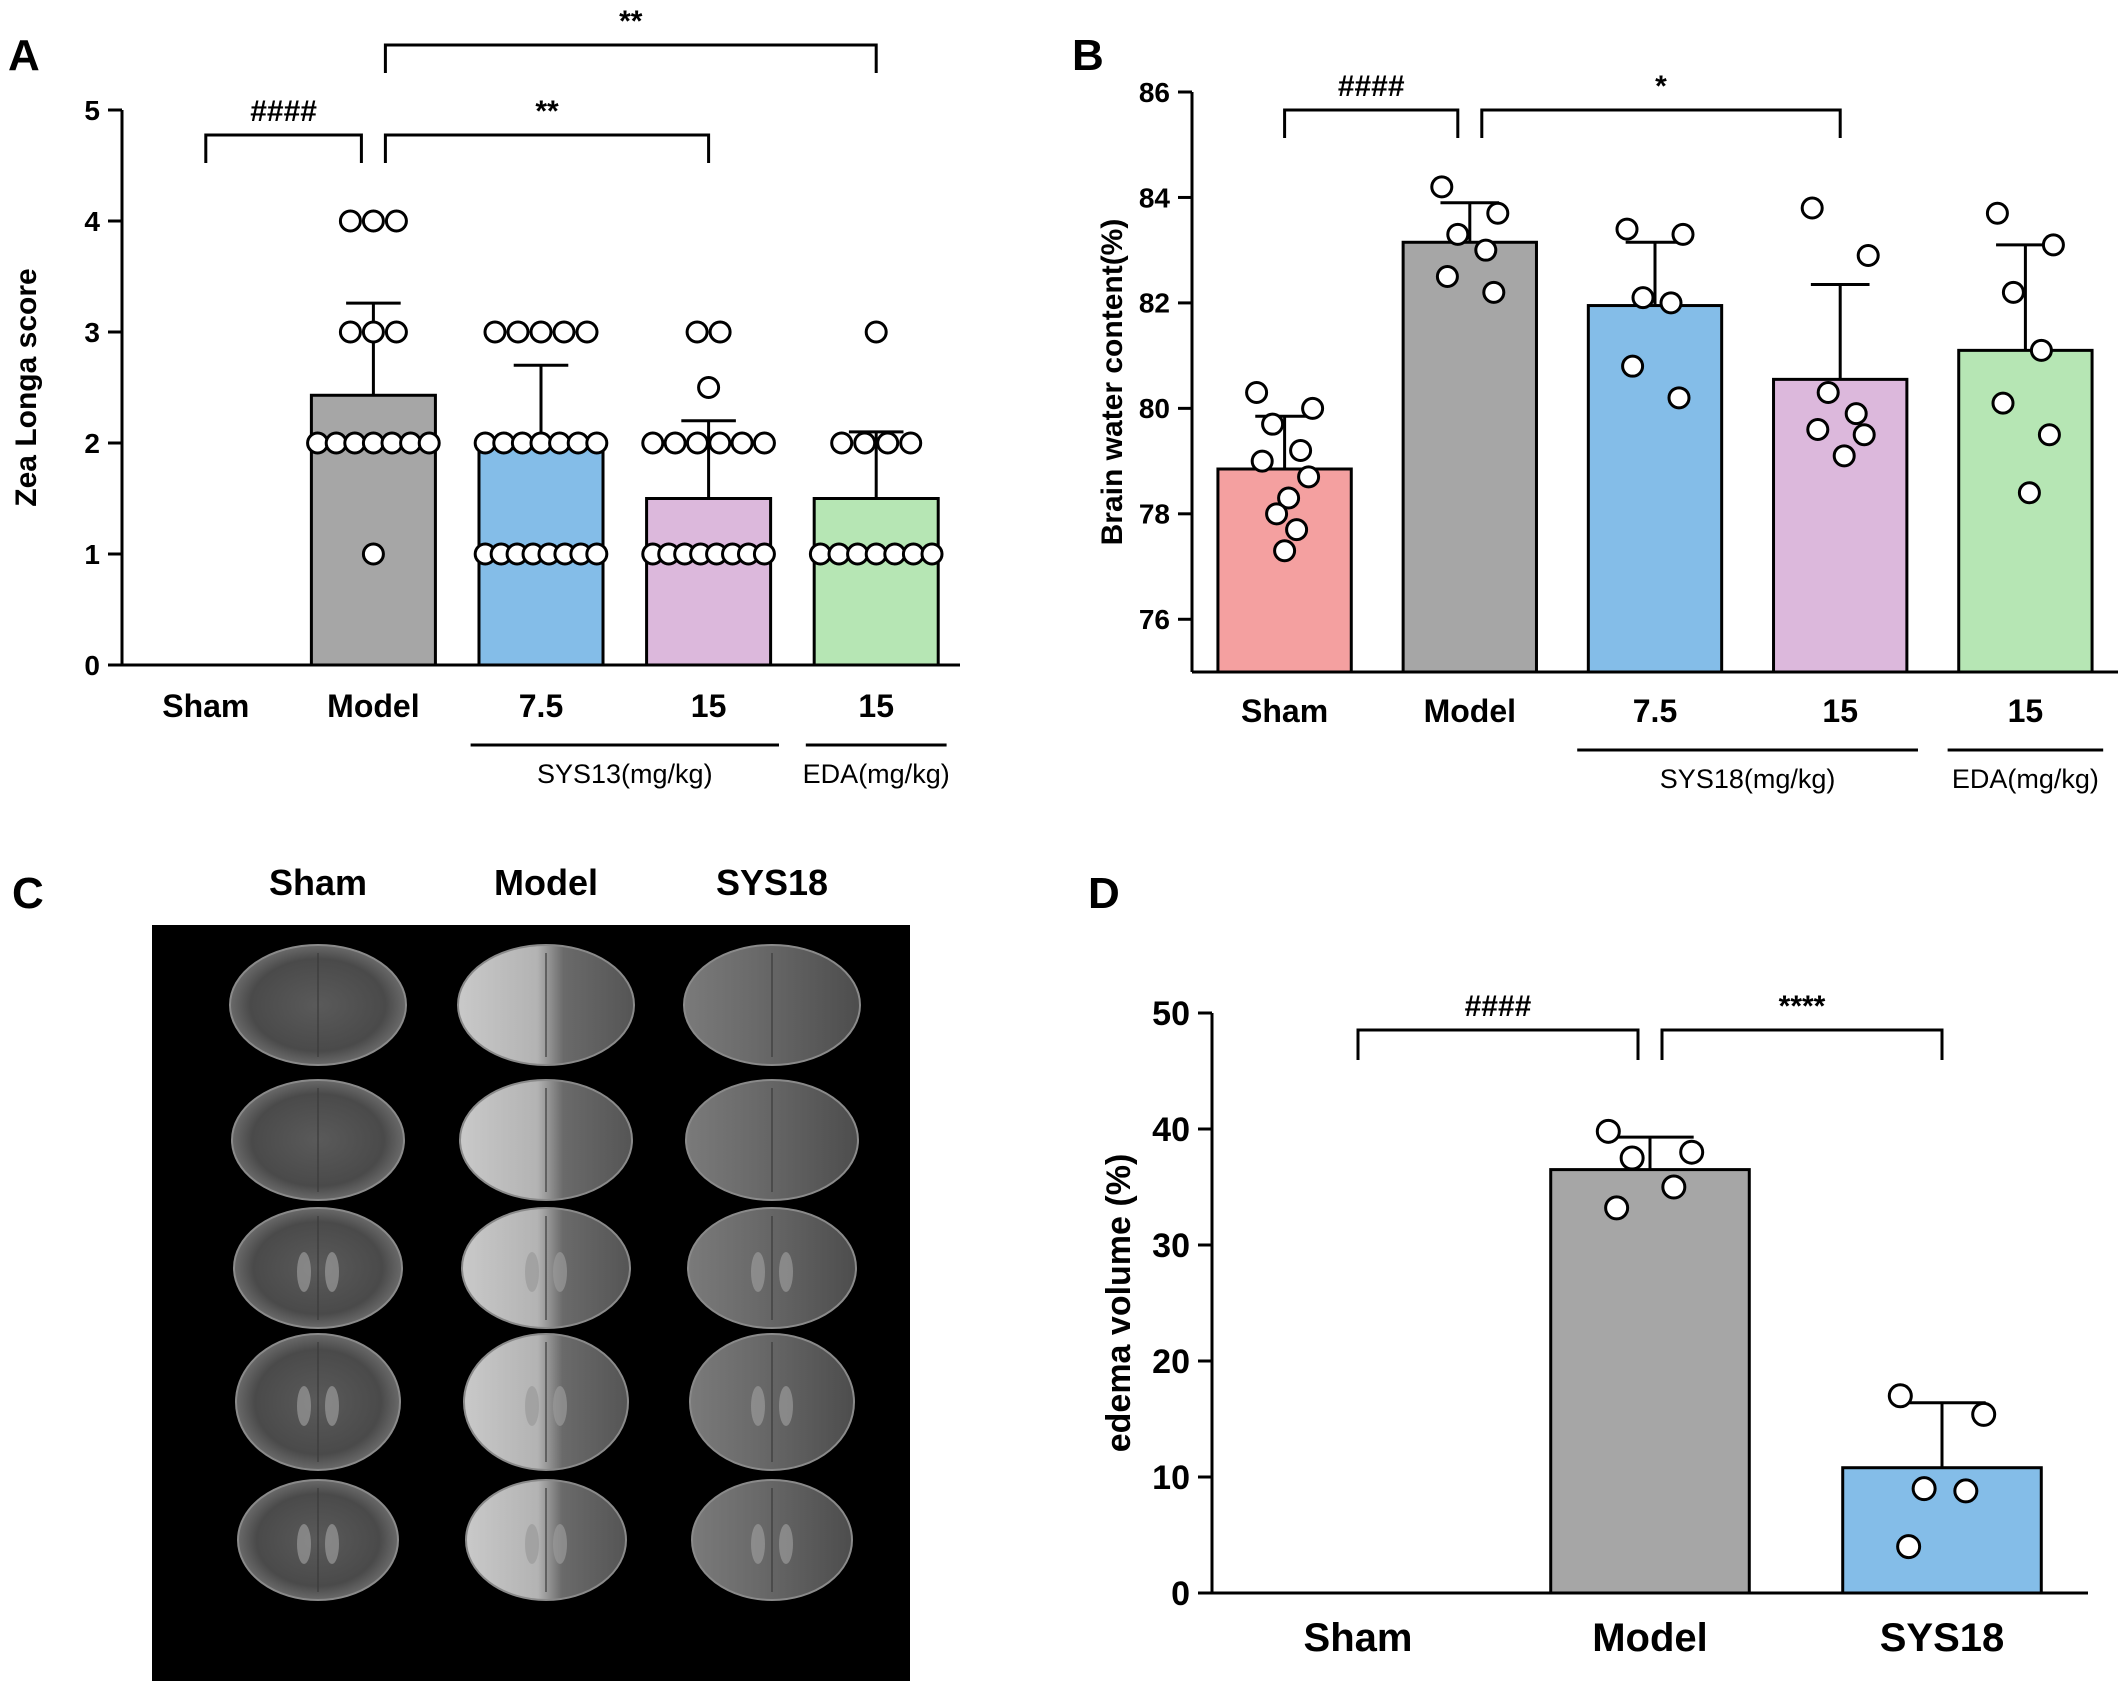 Image resolution: width=2128 pixels, height=1681 pixels. I want to click on a-significance-label: **, so click(547, 111).